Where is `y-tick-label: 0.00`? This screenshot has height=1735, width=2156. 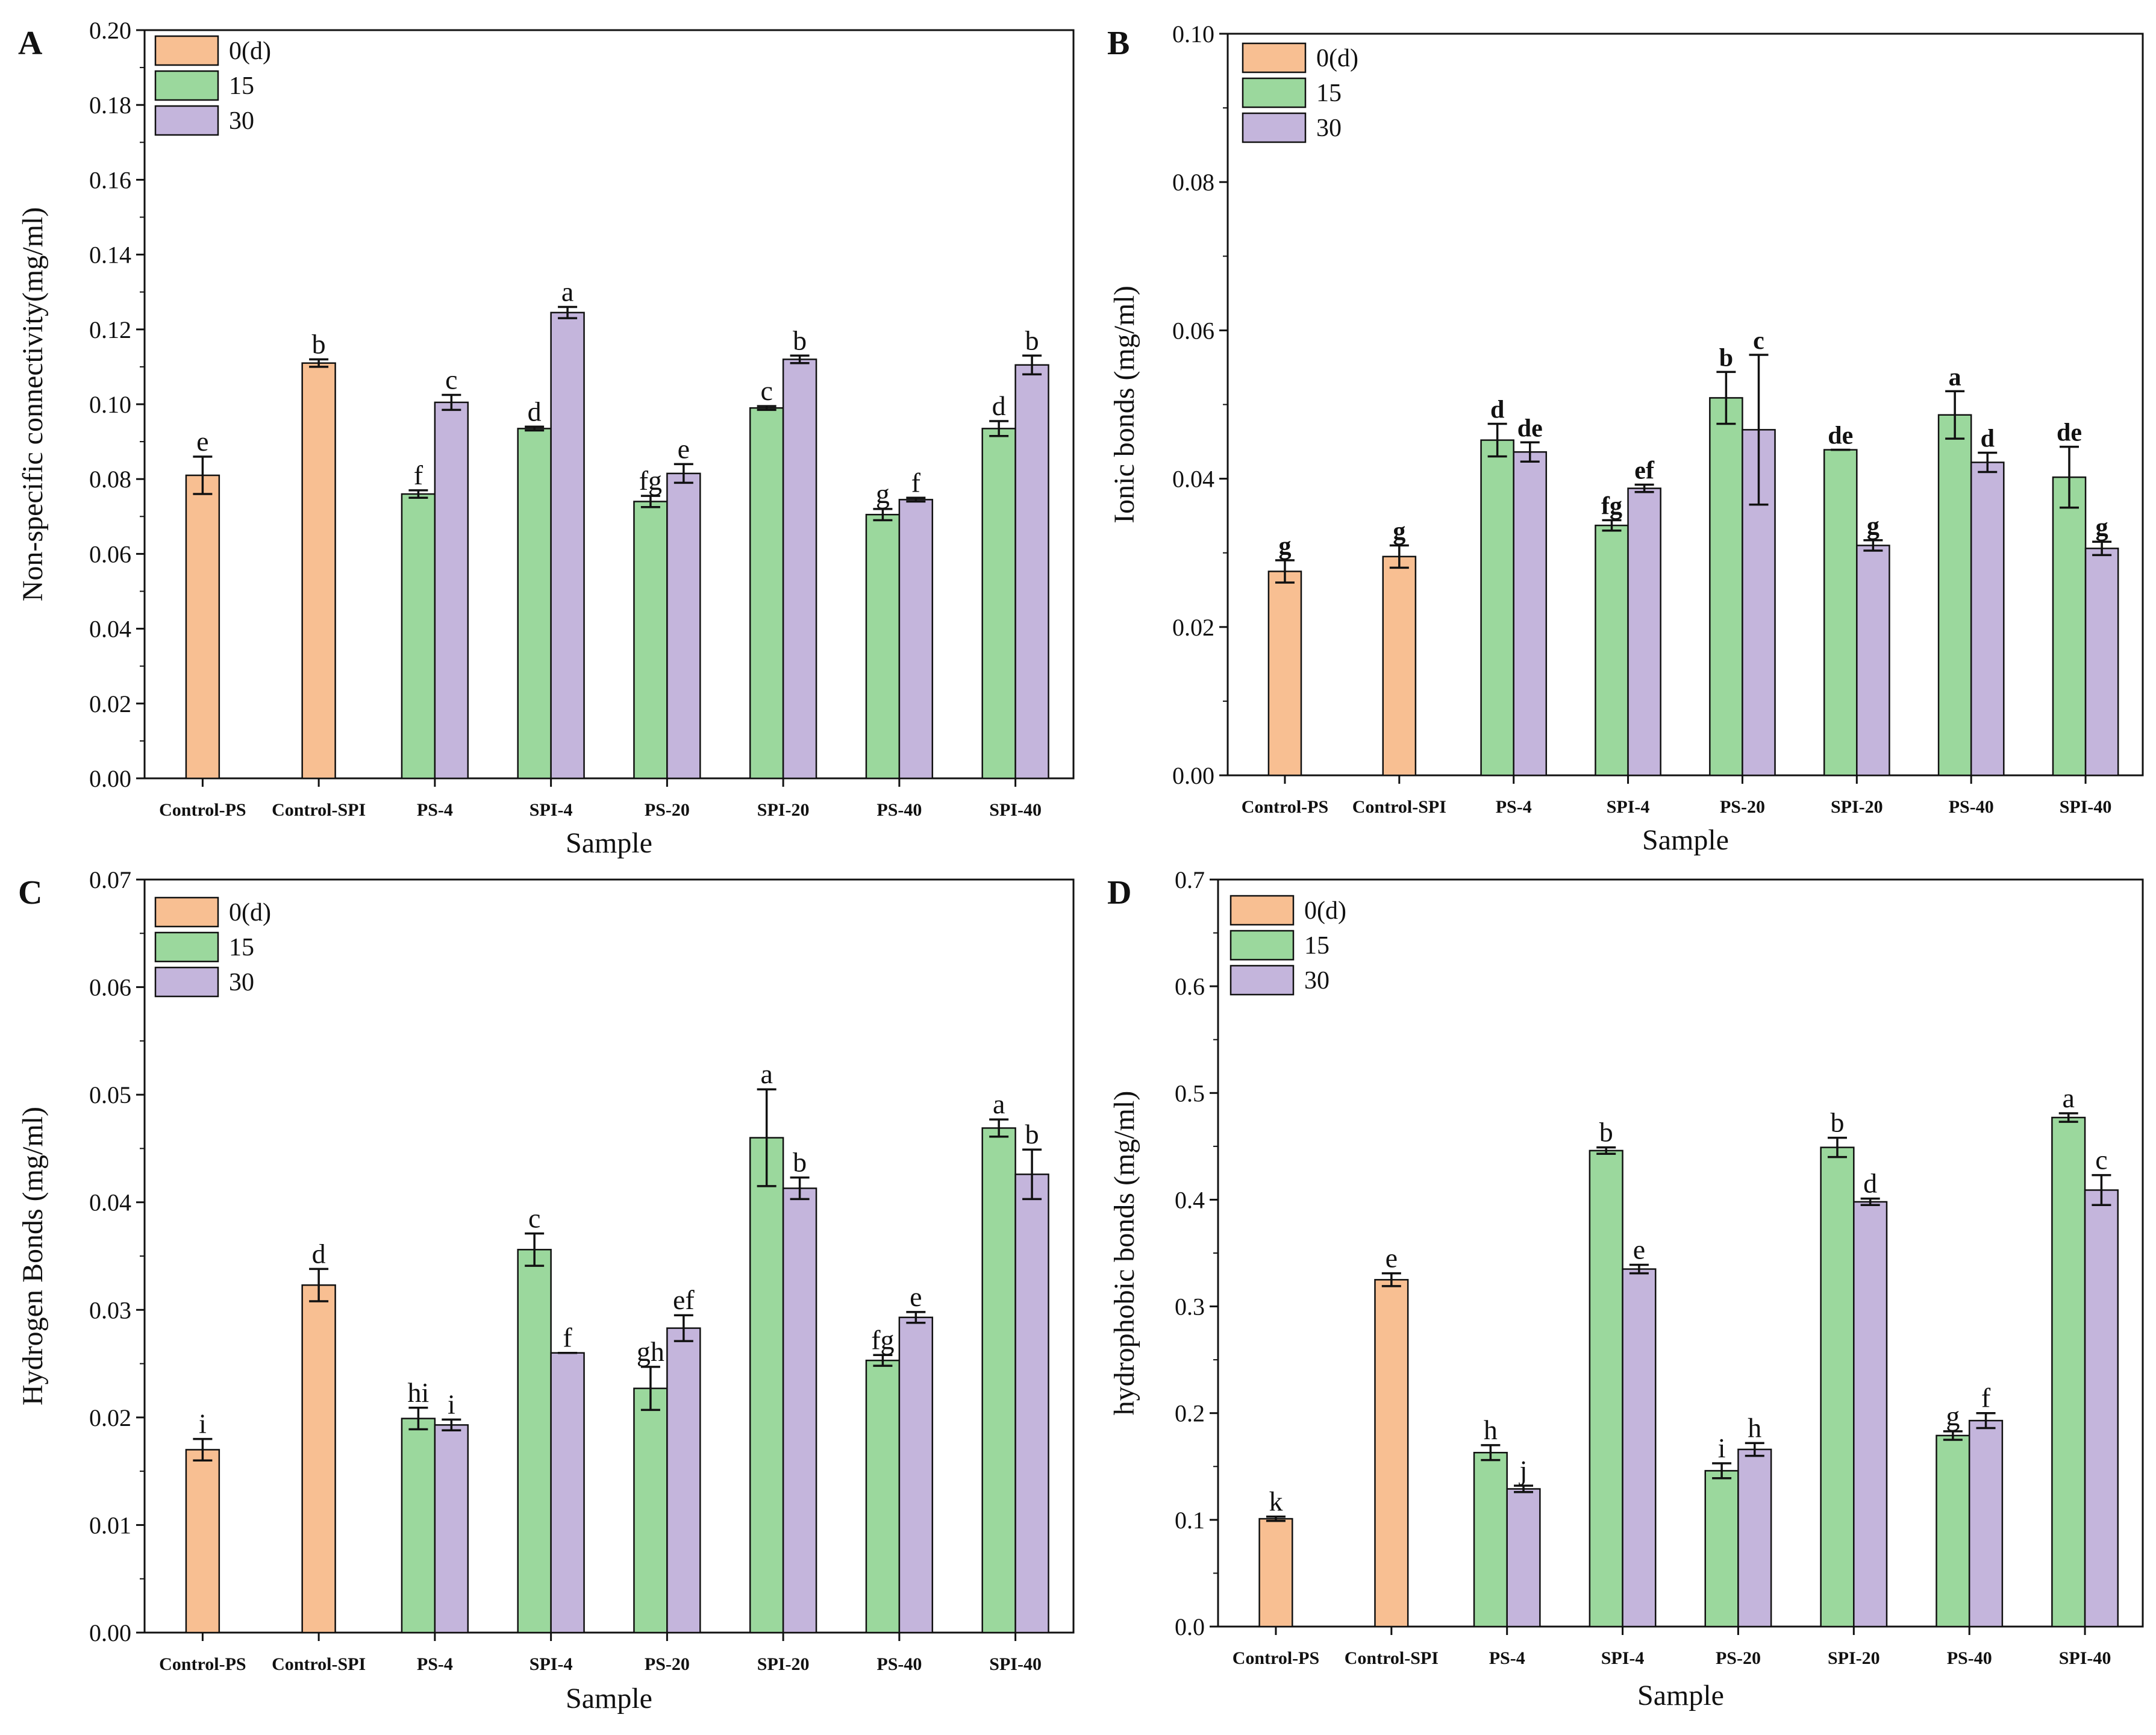
y-tick-label: 0.00 is located at coordinates (110, 1633).